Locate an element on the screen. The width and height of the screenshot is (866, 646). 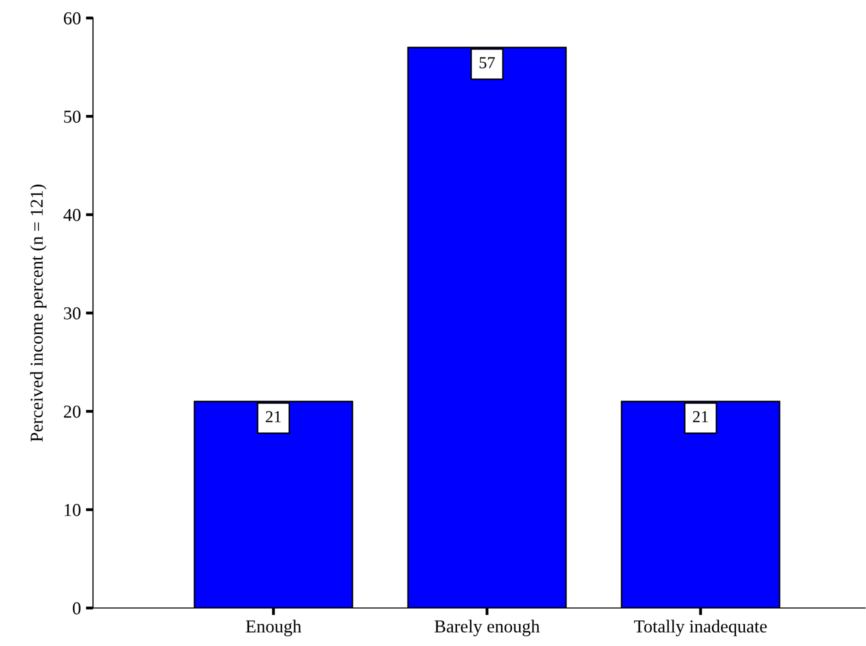
y-tick-label: 60 is located at coordinates (72, 18).